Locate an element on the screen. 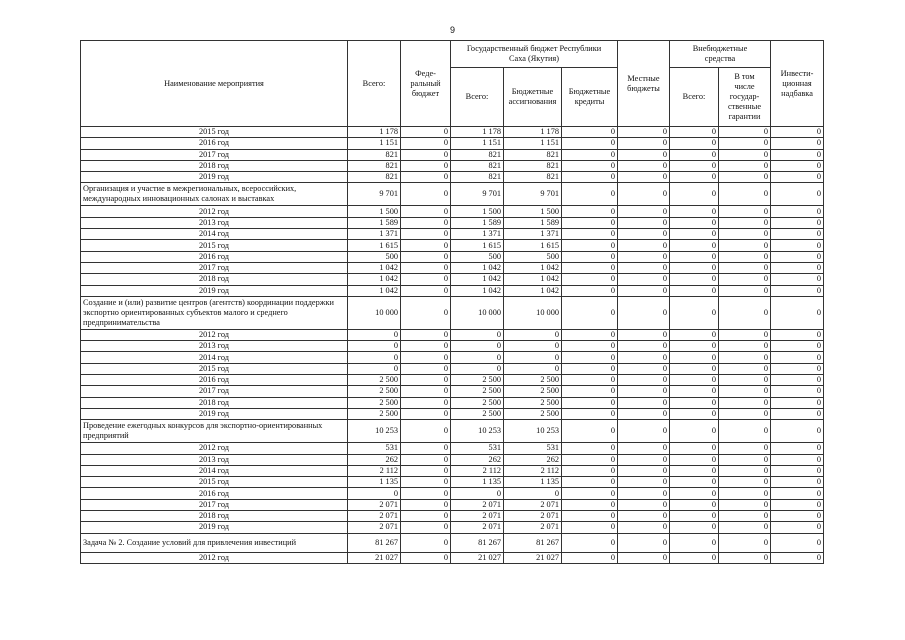  value-cell: 1 178 is located at coordinates (477, 132).